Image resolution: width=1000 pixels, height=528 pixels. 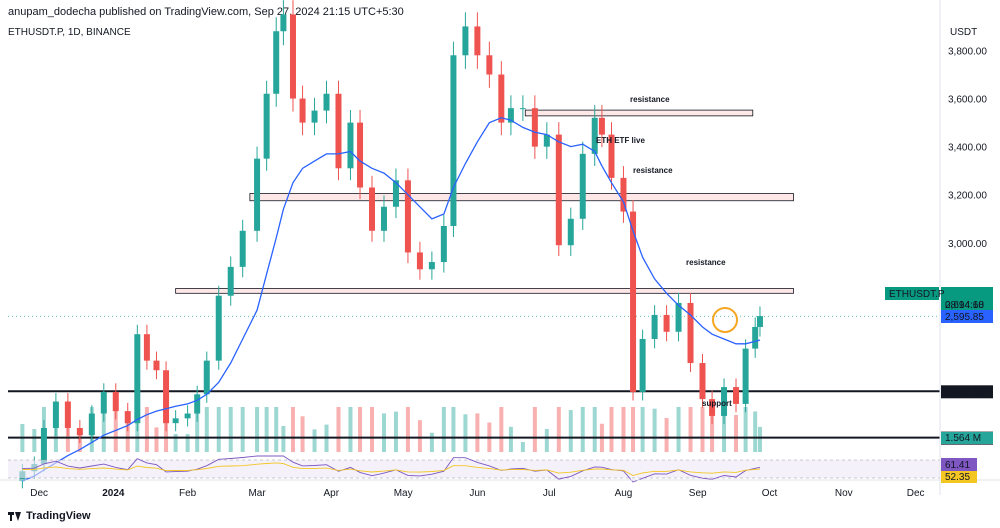 I want to click on last-price-badge-bg, so click(x=967, y=299).